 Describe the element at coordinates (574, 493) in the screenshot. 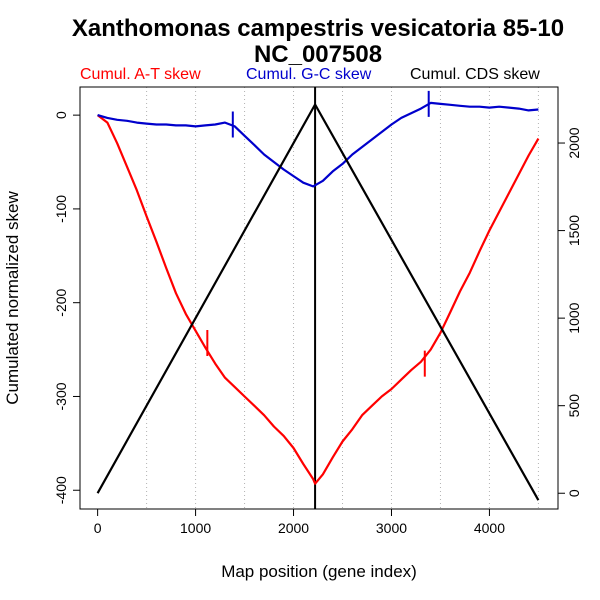

I see `y2-tick-label: 0` at that location.